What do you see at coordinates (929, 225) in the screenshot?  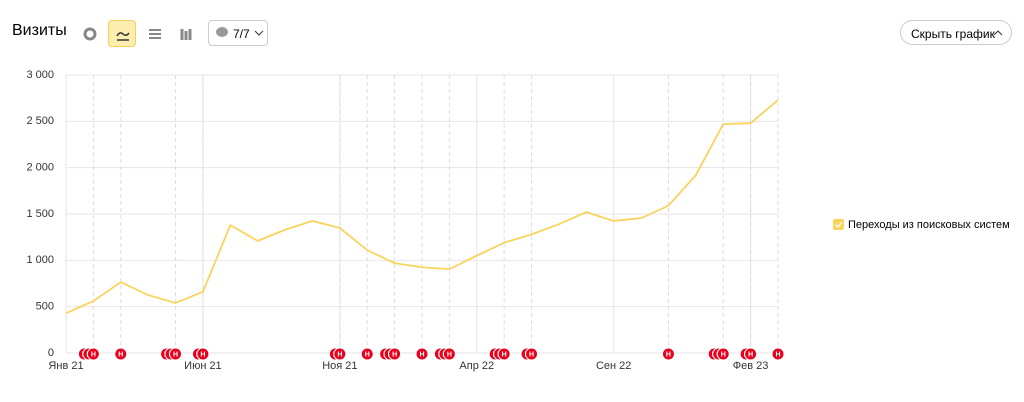 I see `legend-label: Переходы из поисковых систем` at bounding box center [929, 225].